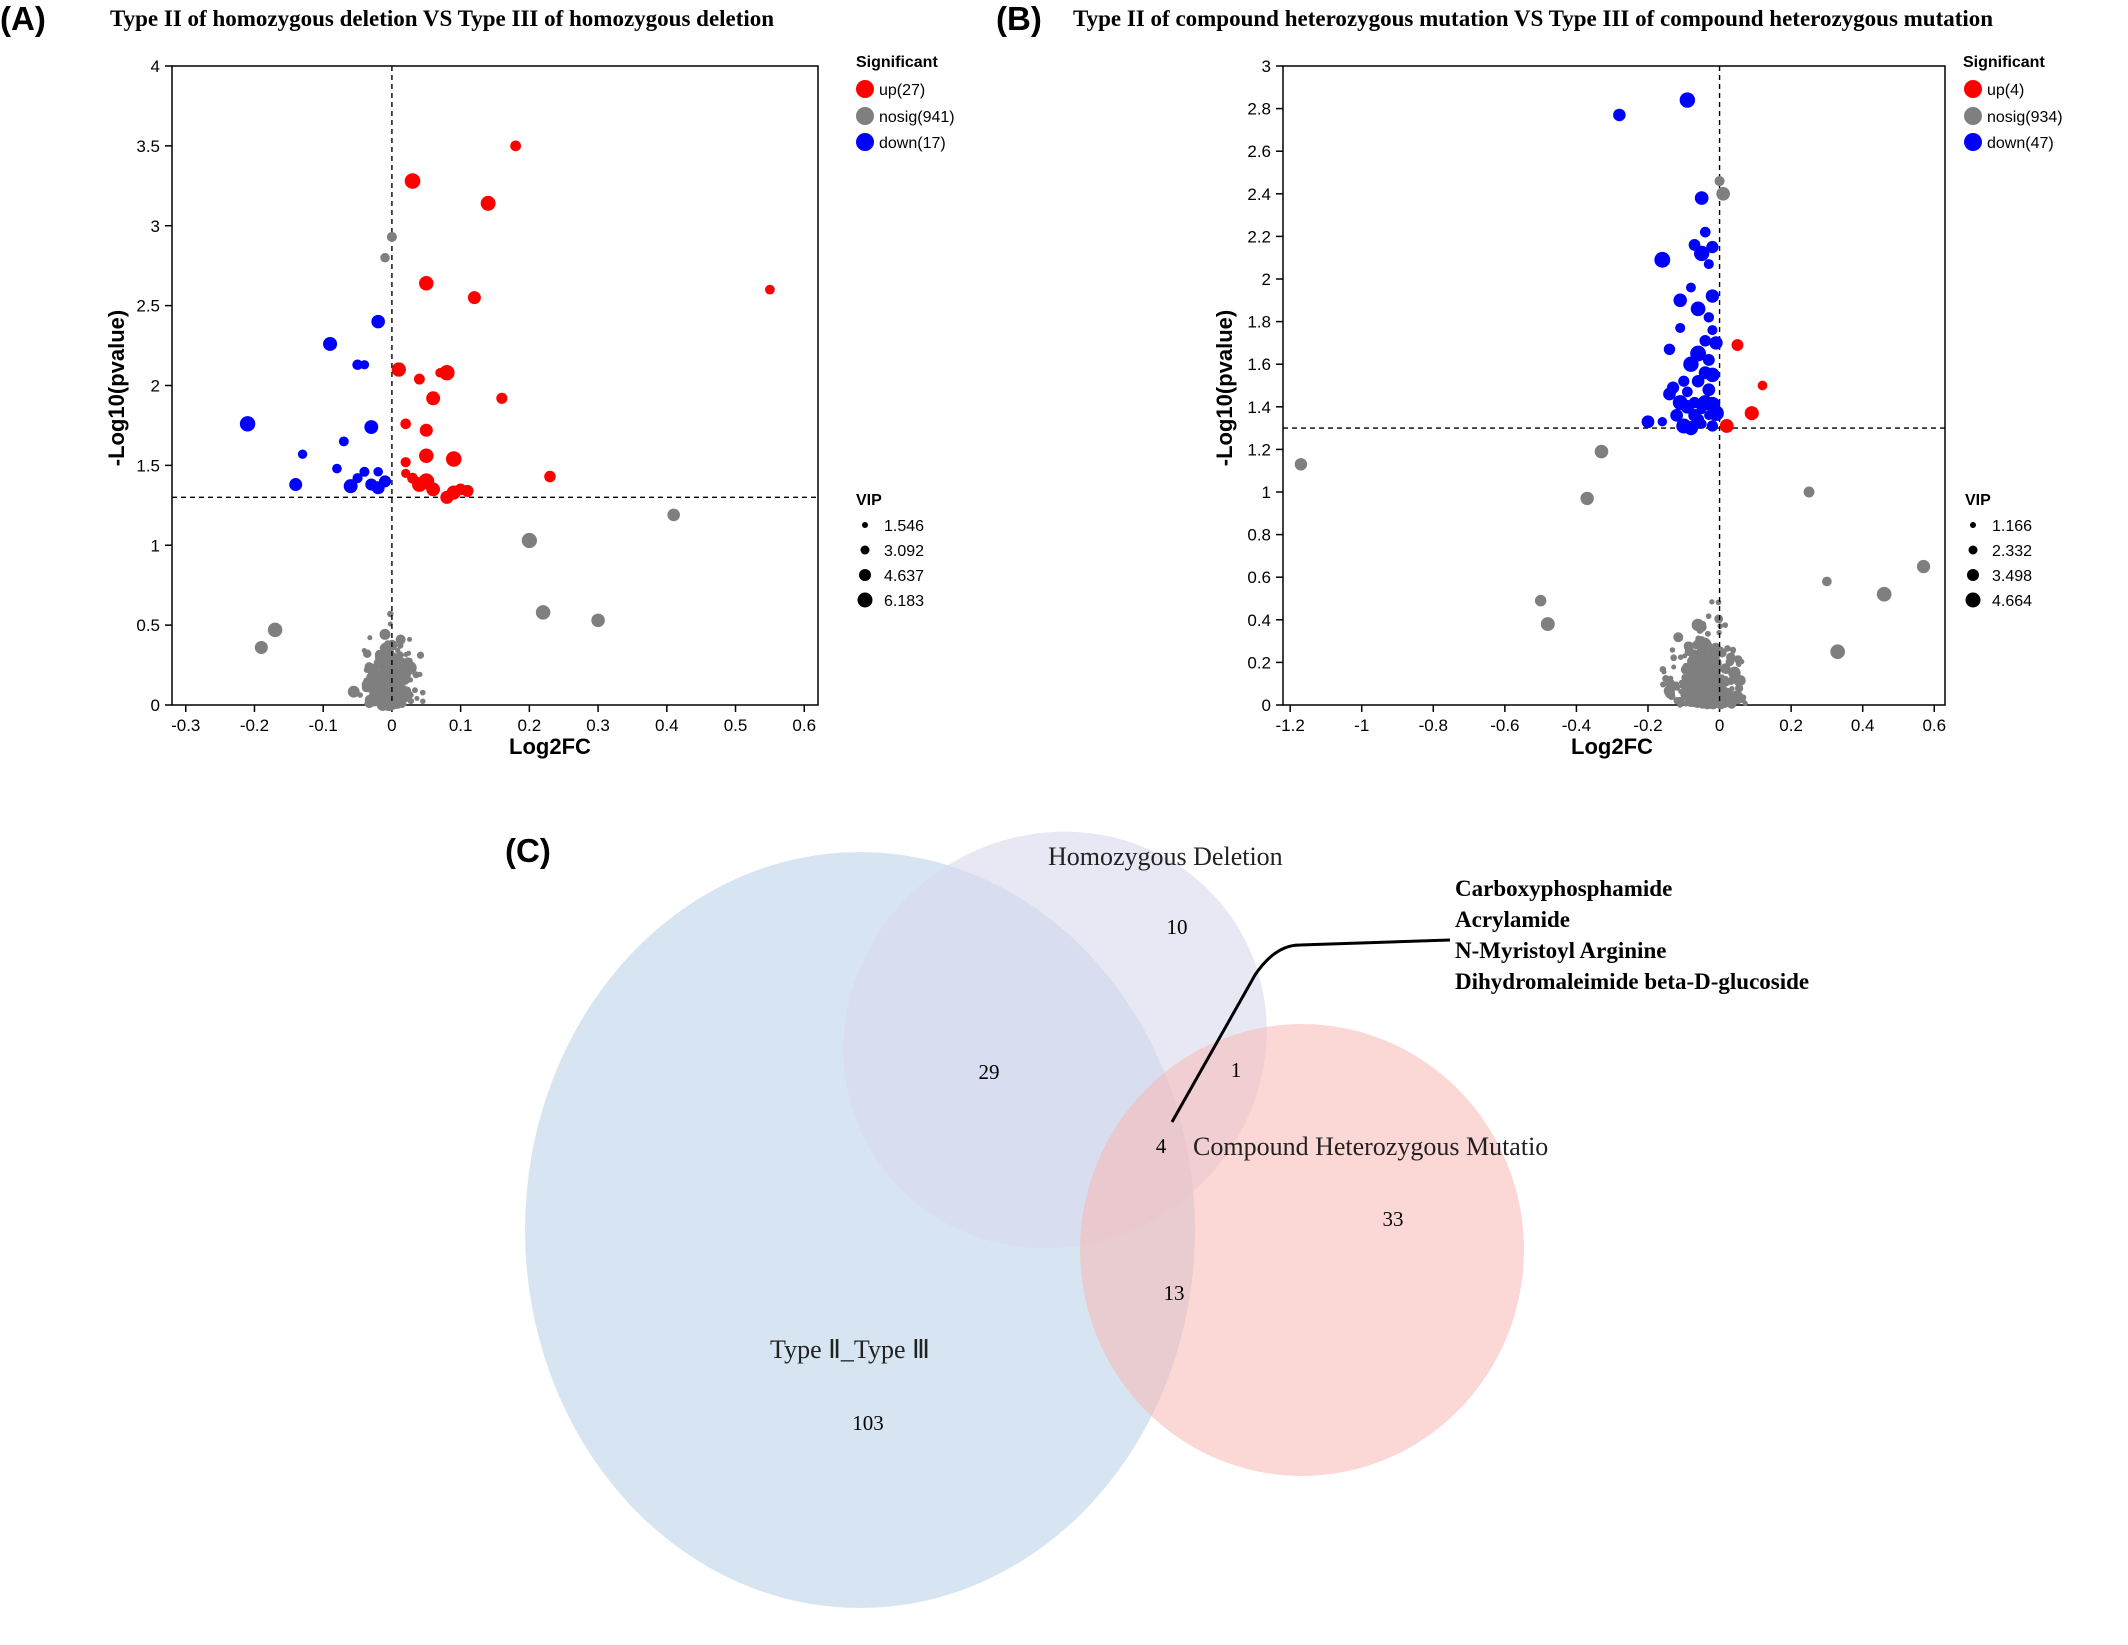  Describe the element at coordinates (2025, 117) in the screenshot. I see `panel-b-legend-nosig: nosig(934)` at that location.